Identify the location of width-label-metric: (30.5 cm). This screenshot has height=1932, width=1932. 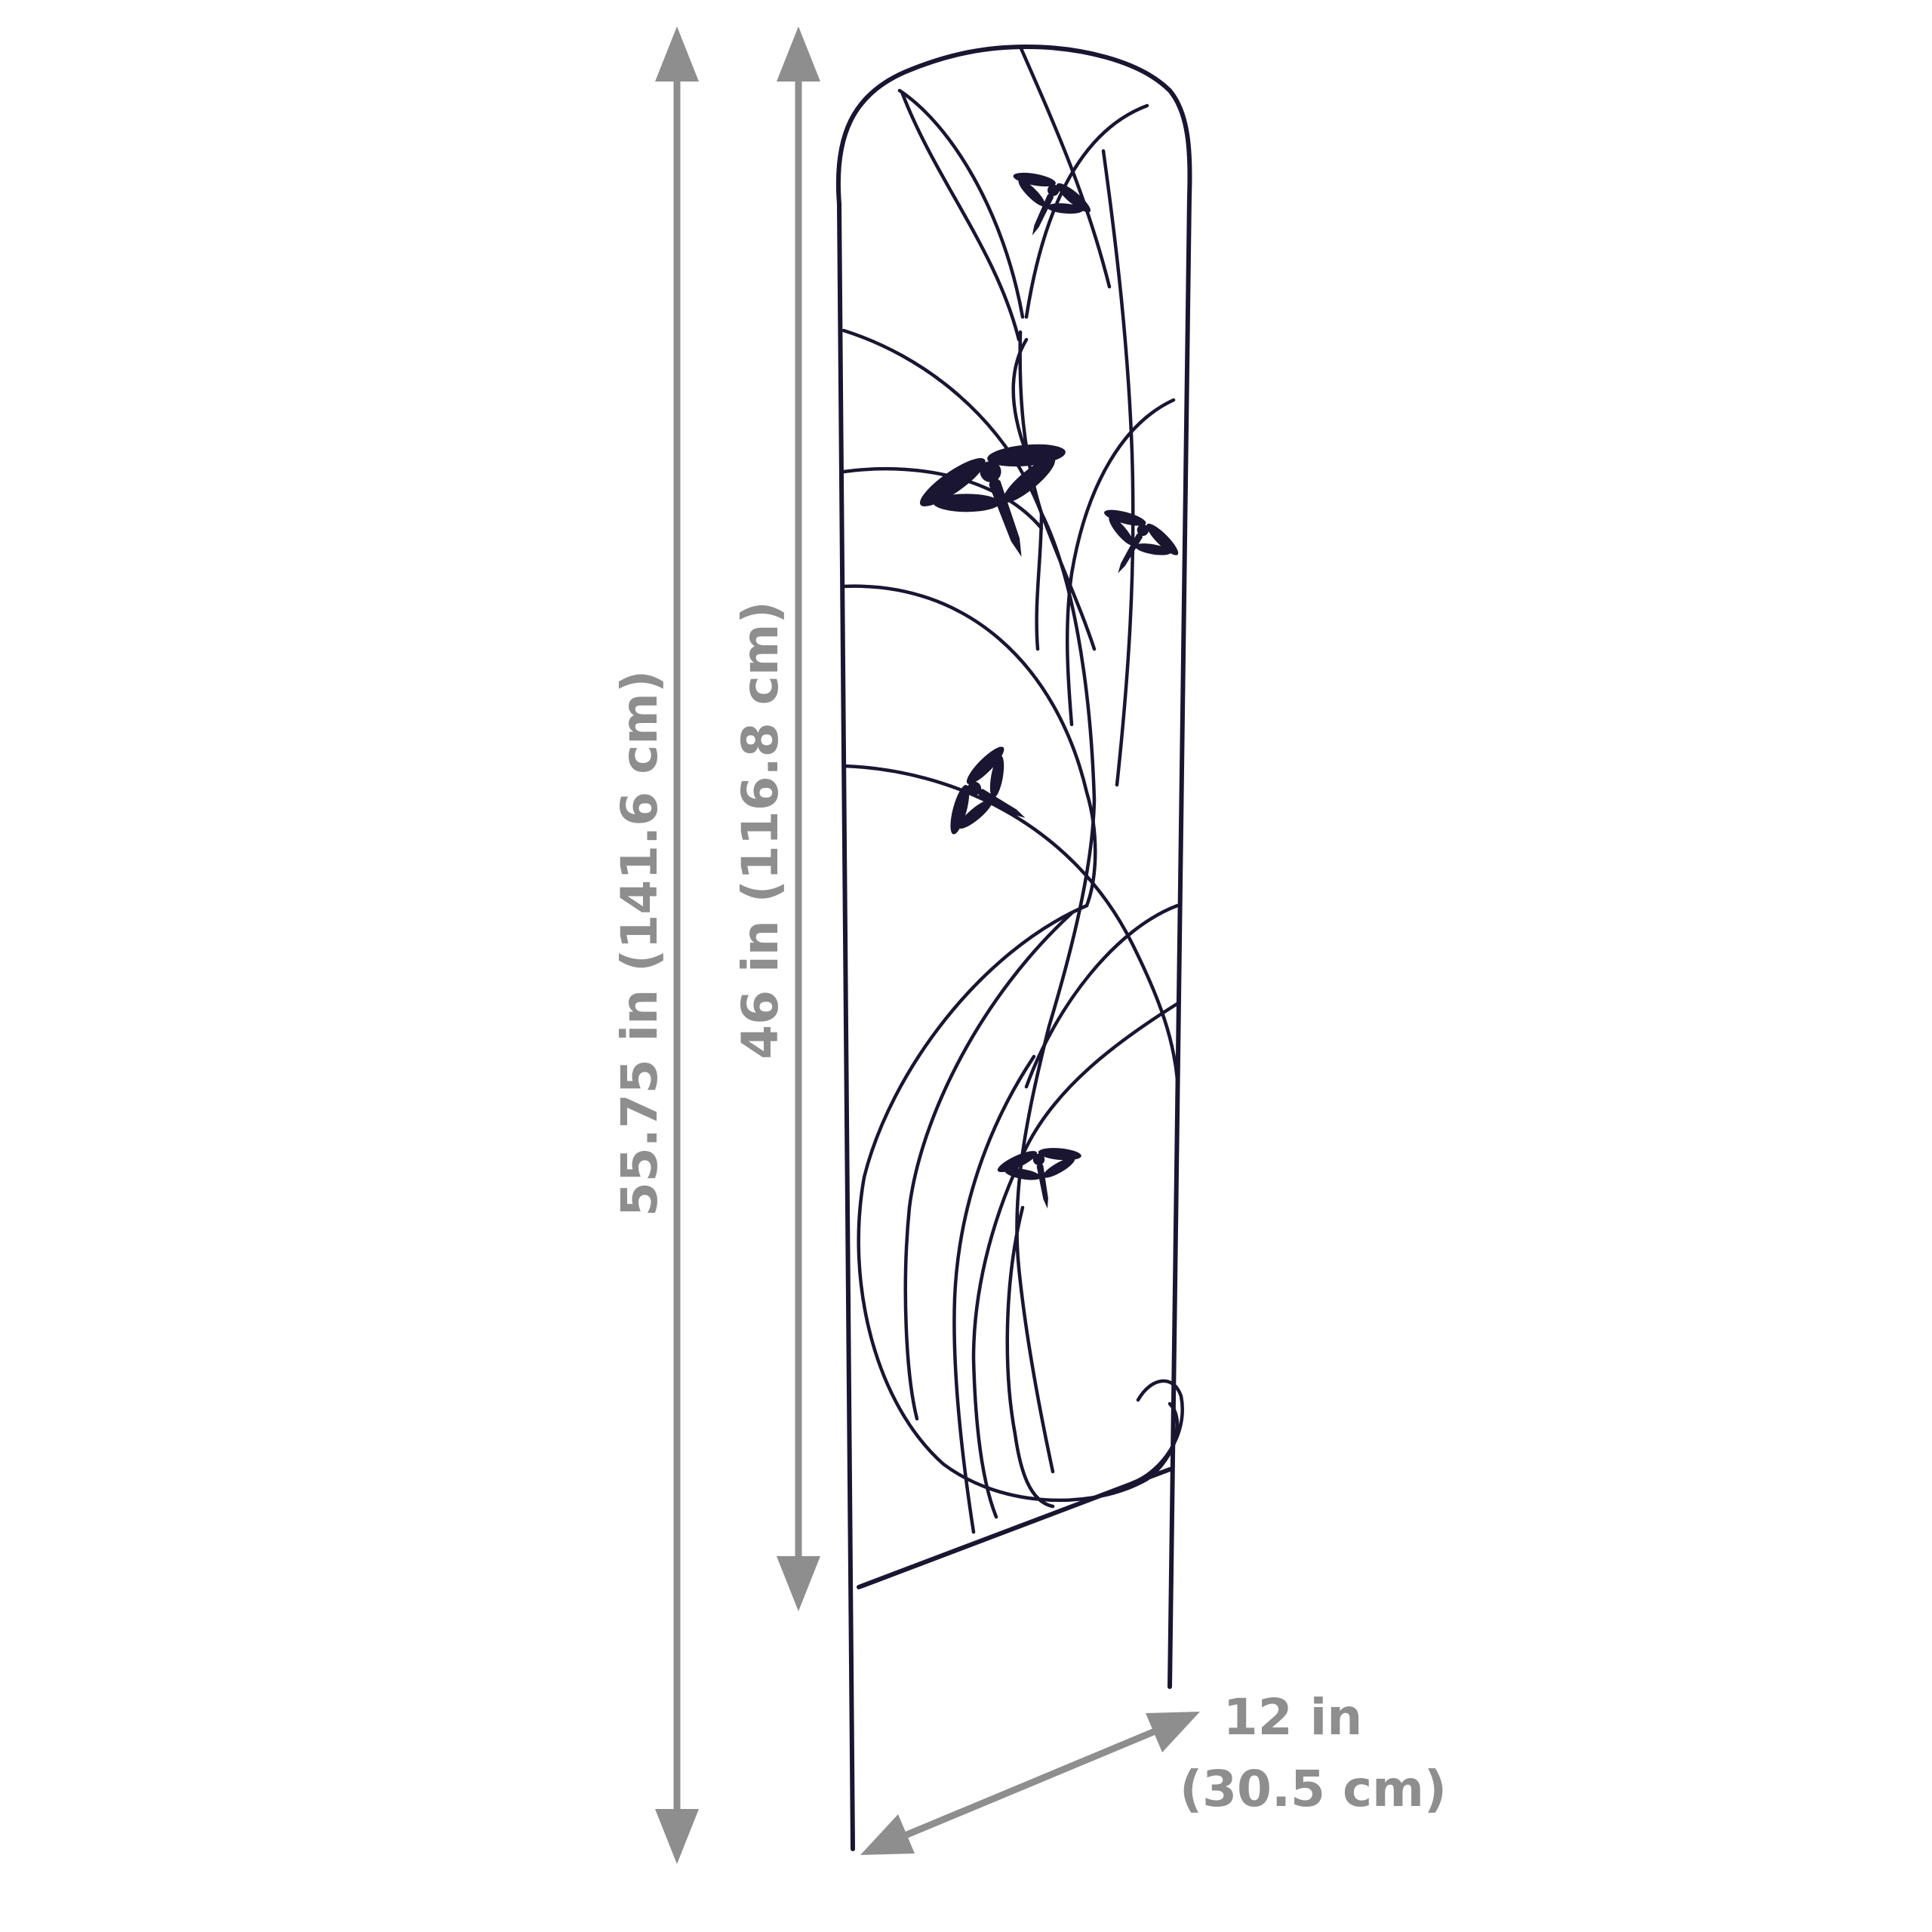
(1313, 1789).